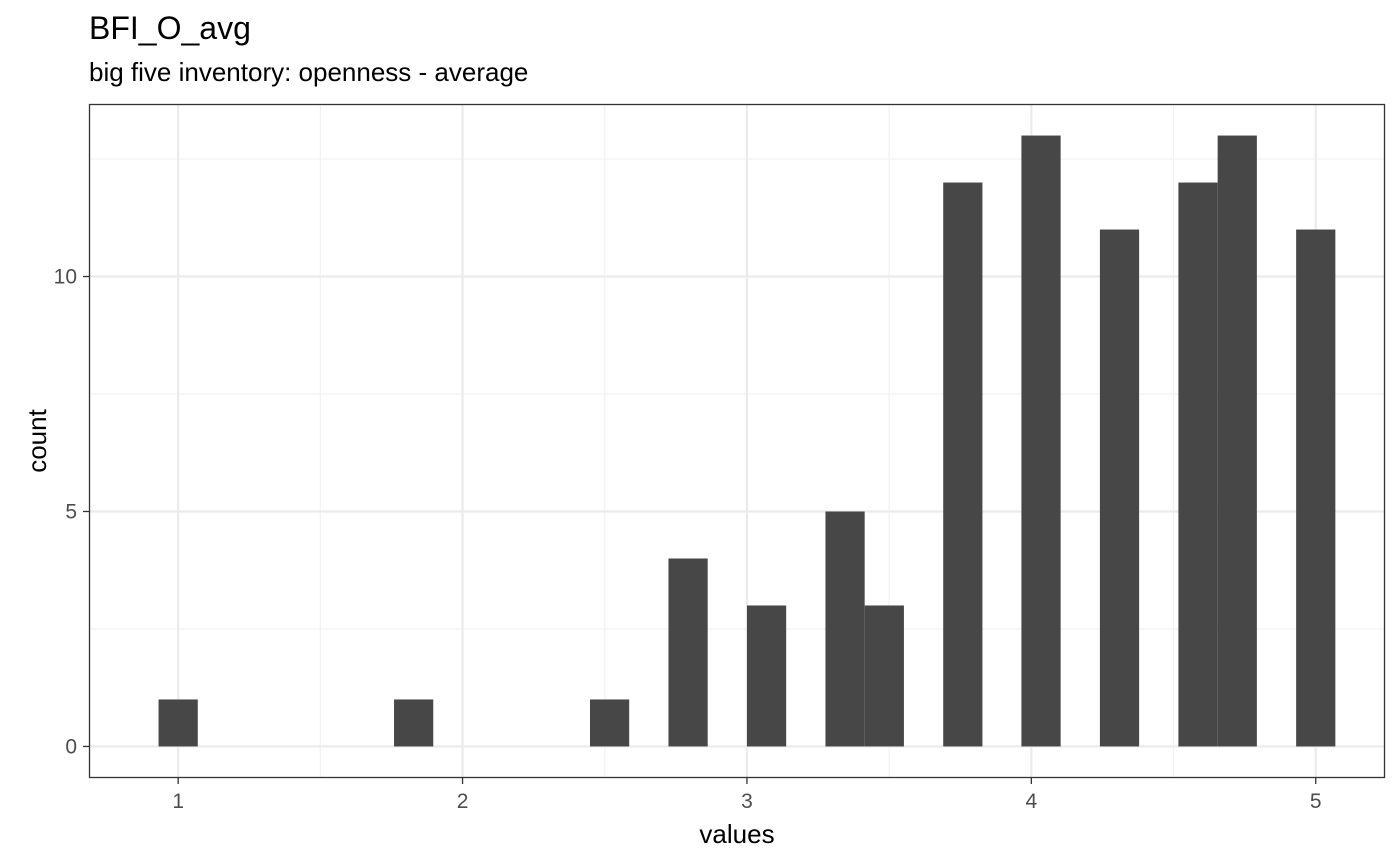 Image resolution: width=1400 pixels, height=865 pixels. Describe the element at coordinates (37, 440) in the screenshot. I see `y-axis-title: count` at that location.